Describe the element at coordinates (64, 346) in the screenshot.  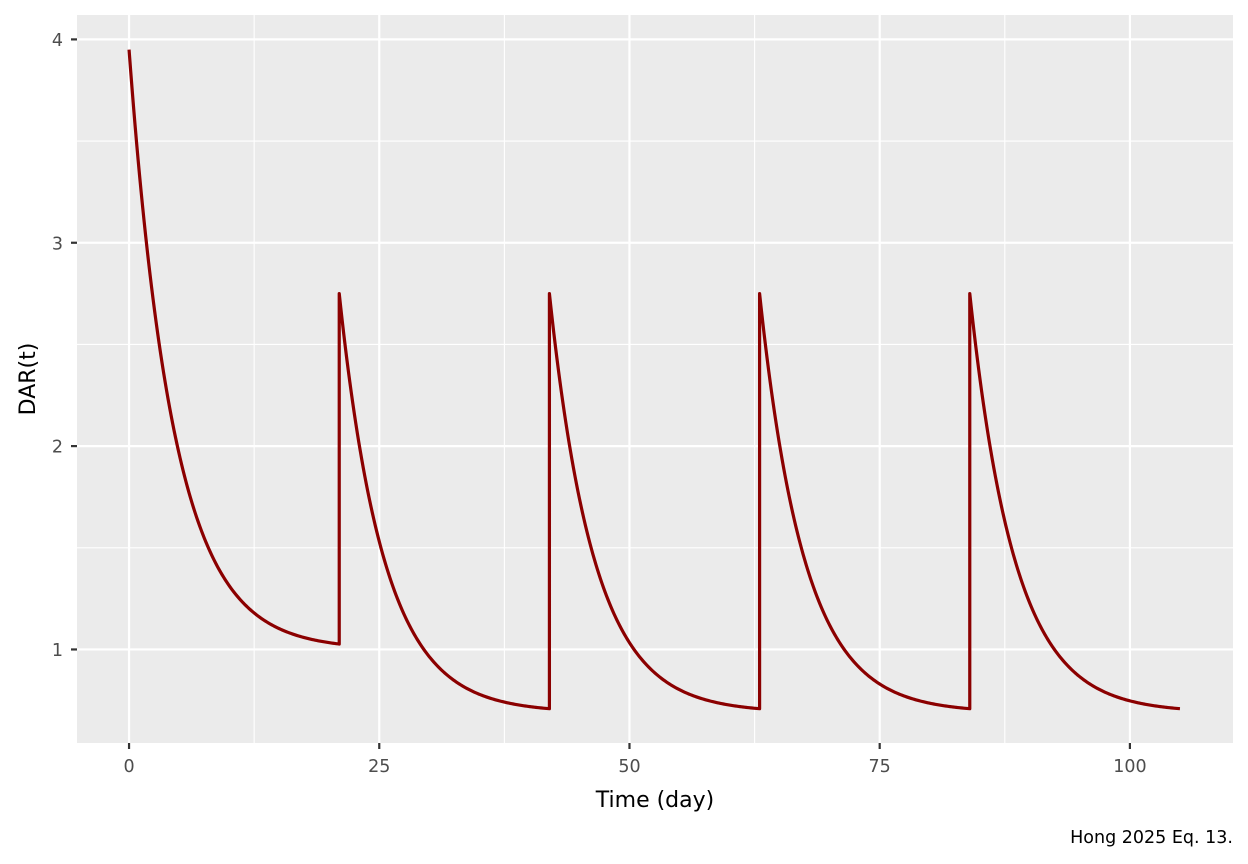
I see `y-axis: 1 2 3 4` at that location.